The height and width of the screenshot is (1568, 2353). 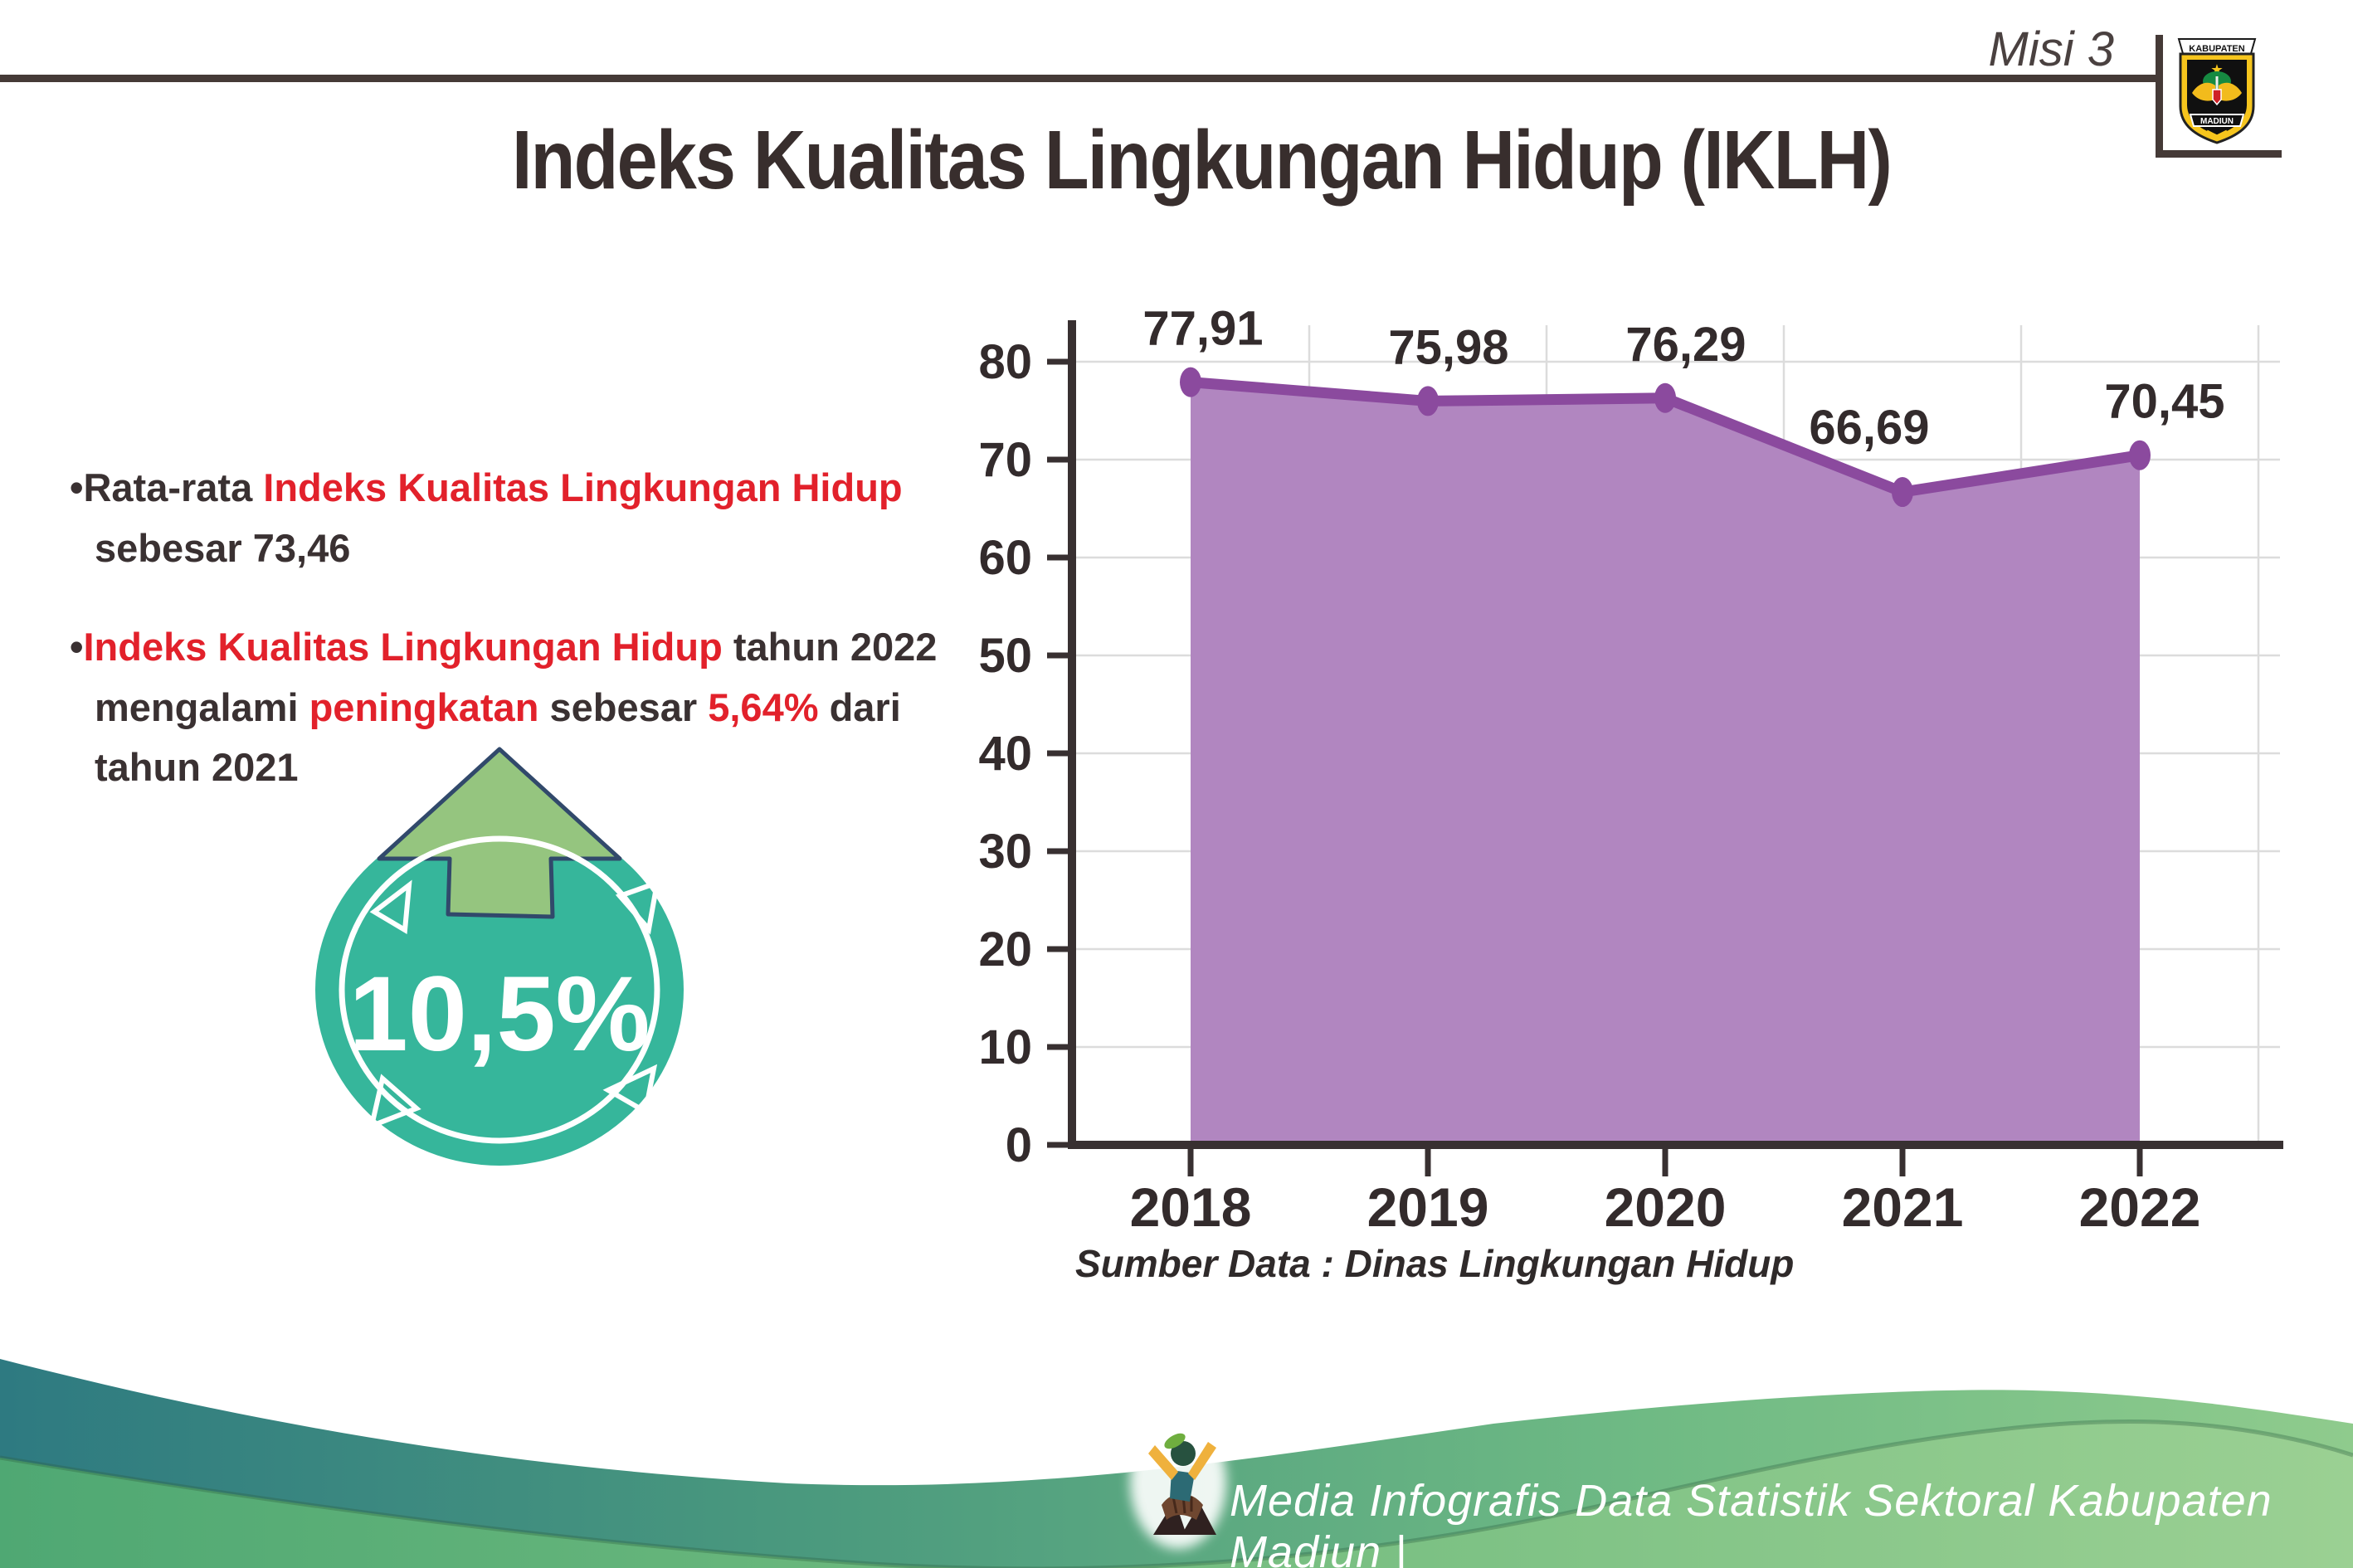 What do you see at coordinates (173, 487) in the screenshot?
I see `bullet1-text-dark: Rata-rata` at bounding box center [173, 487].